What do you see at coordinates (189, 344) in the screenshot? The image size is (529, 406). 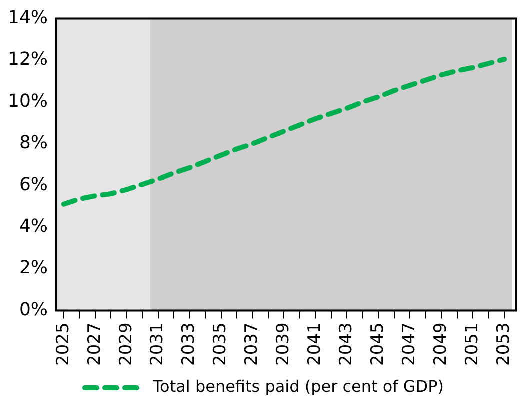 I see `x-tick-label: 2033` at bounding box center [189, 344].